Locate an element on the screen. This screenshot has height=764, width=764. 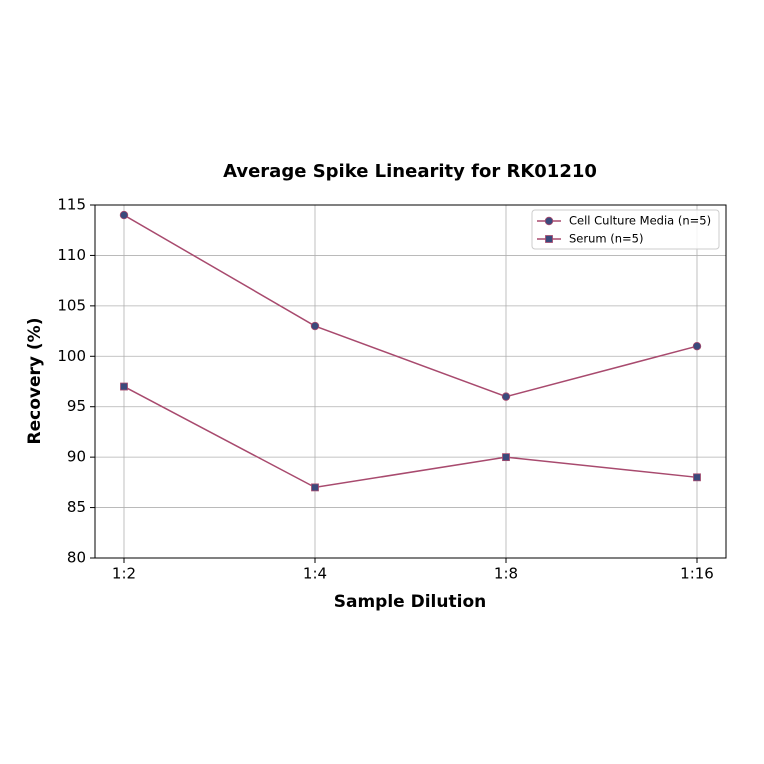
x-tick-label: 1:16 is located at coordinates (697, 574).